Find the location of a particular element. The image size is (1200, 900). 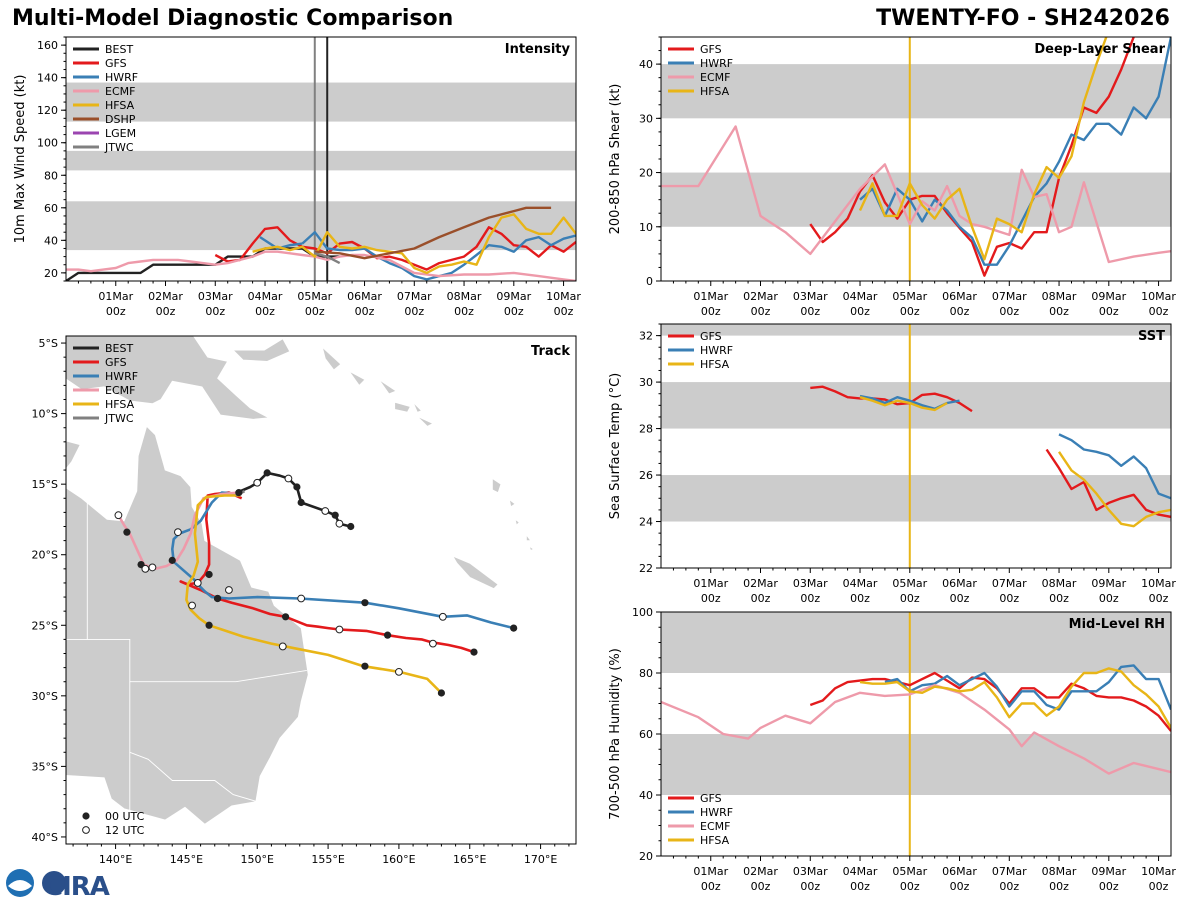

y-tick-label: 32 is located at coordinates (646, 336).